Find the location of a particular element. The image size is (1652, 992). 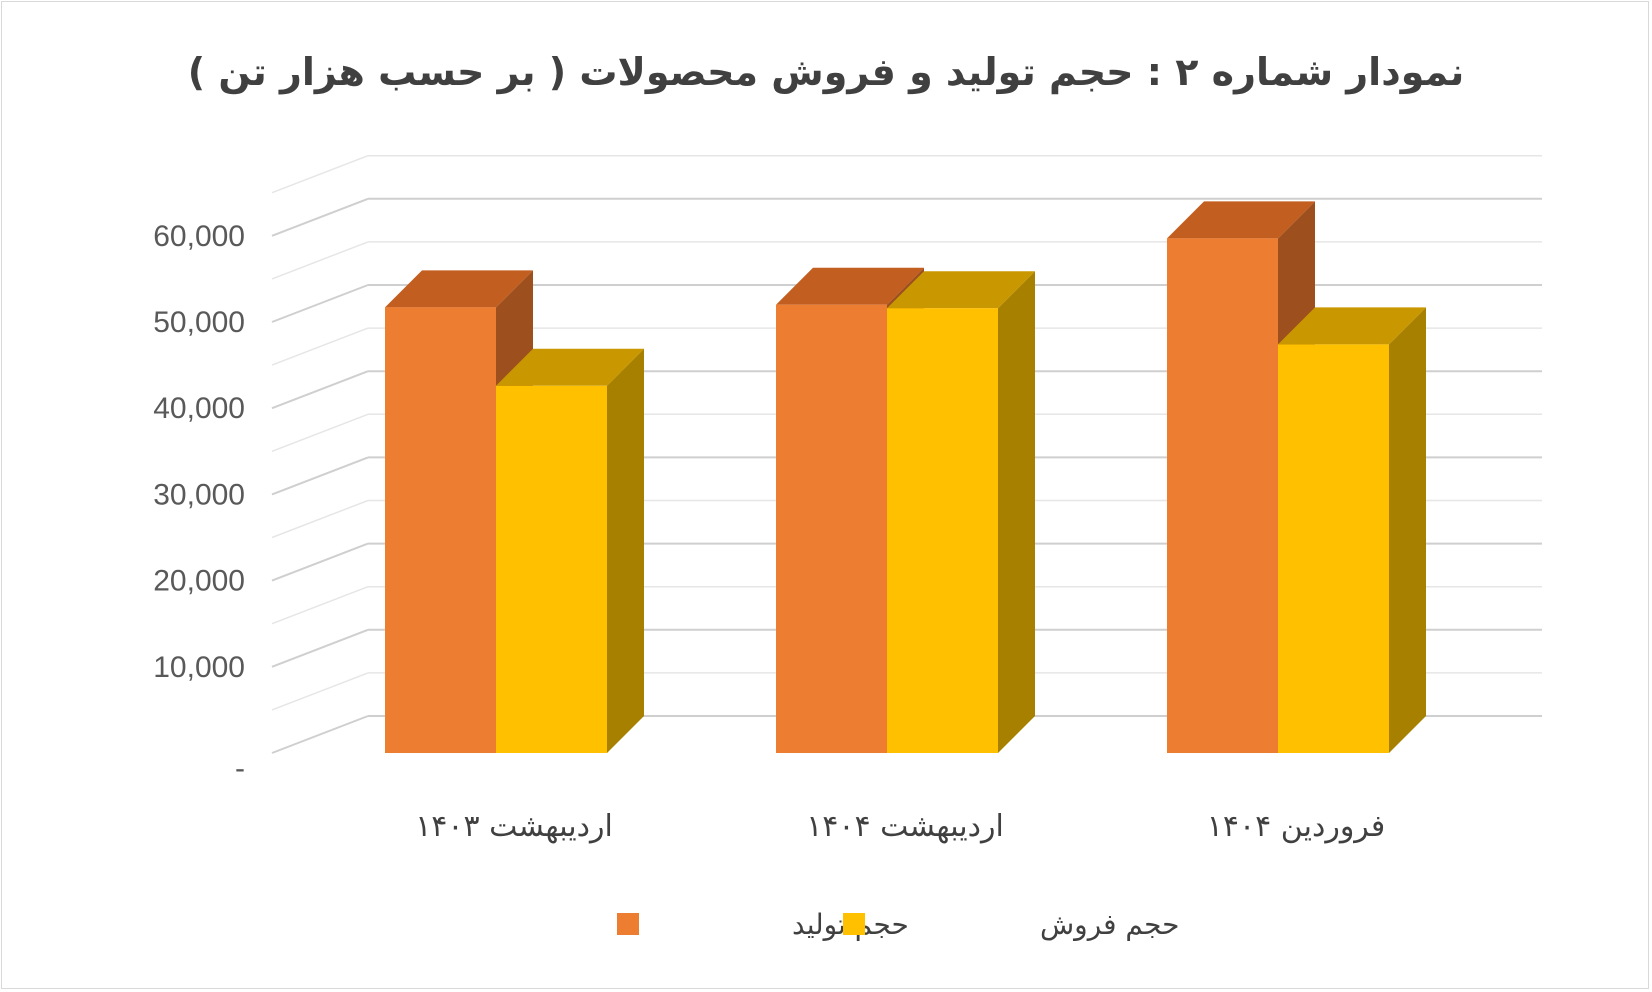

y-axis: - 10,000 20,000 30,000 40,000 50,000 60,000 is located at coordinates (199, 502).